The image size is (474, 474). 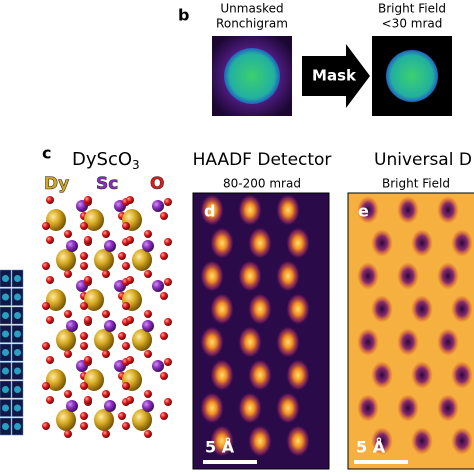 I want to click on panel-label: b, so click(x=183, y=15).